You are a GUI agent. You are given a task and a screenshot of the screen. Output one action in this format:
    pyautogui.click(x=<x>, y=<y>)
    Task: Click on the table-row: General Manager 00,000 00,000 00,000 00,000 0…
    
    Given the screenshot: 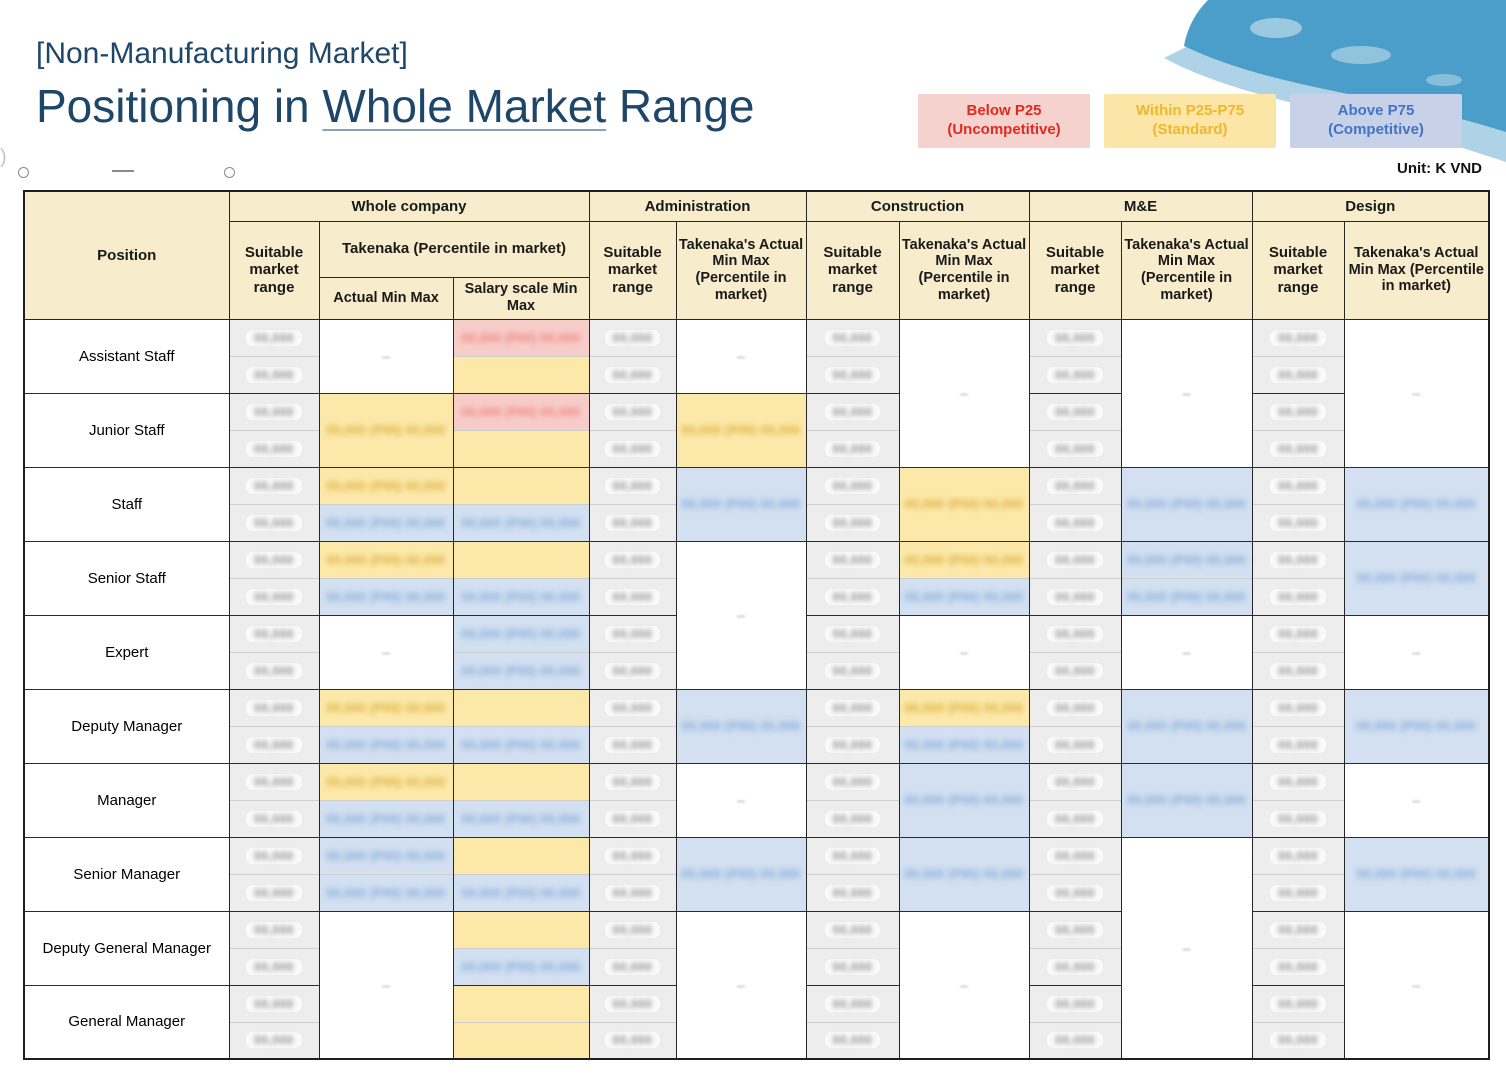 What is the action you would take?
    pyautogui.click(x=756, y=1021)
    